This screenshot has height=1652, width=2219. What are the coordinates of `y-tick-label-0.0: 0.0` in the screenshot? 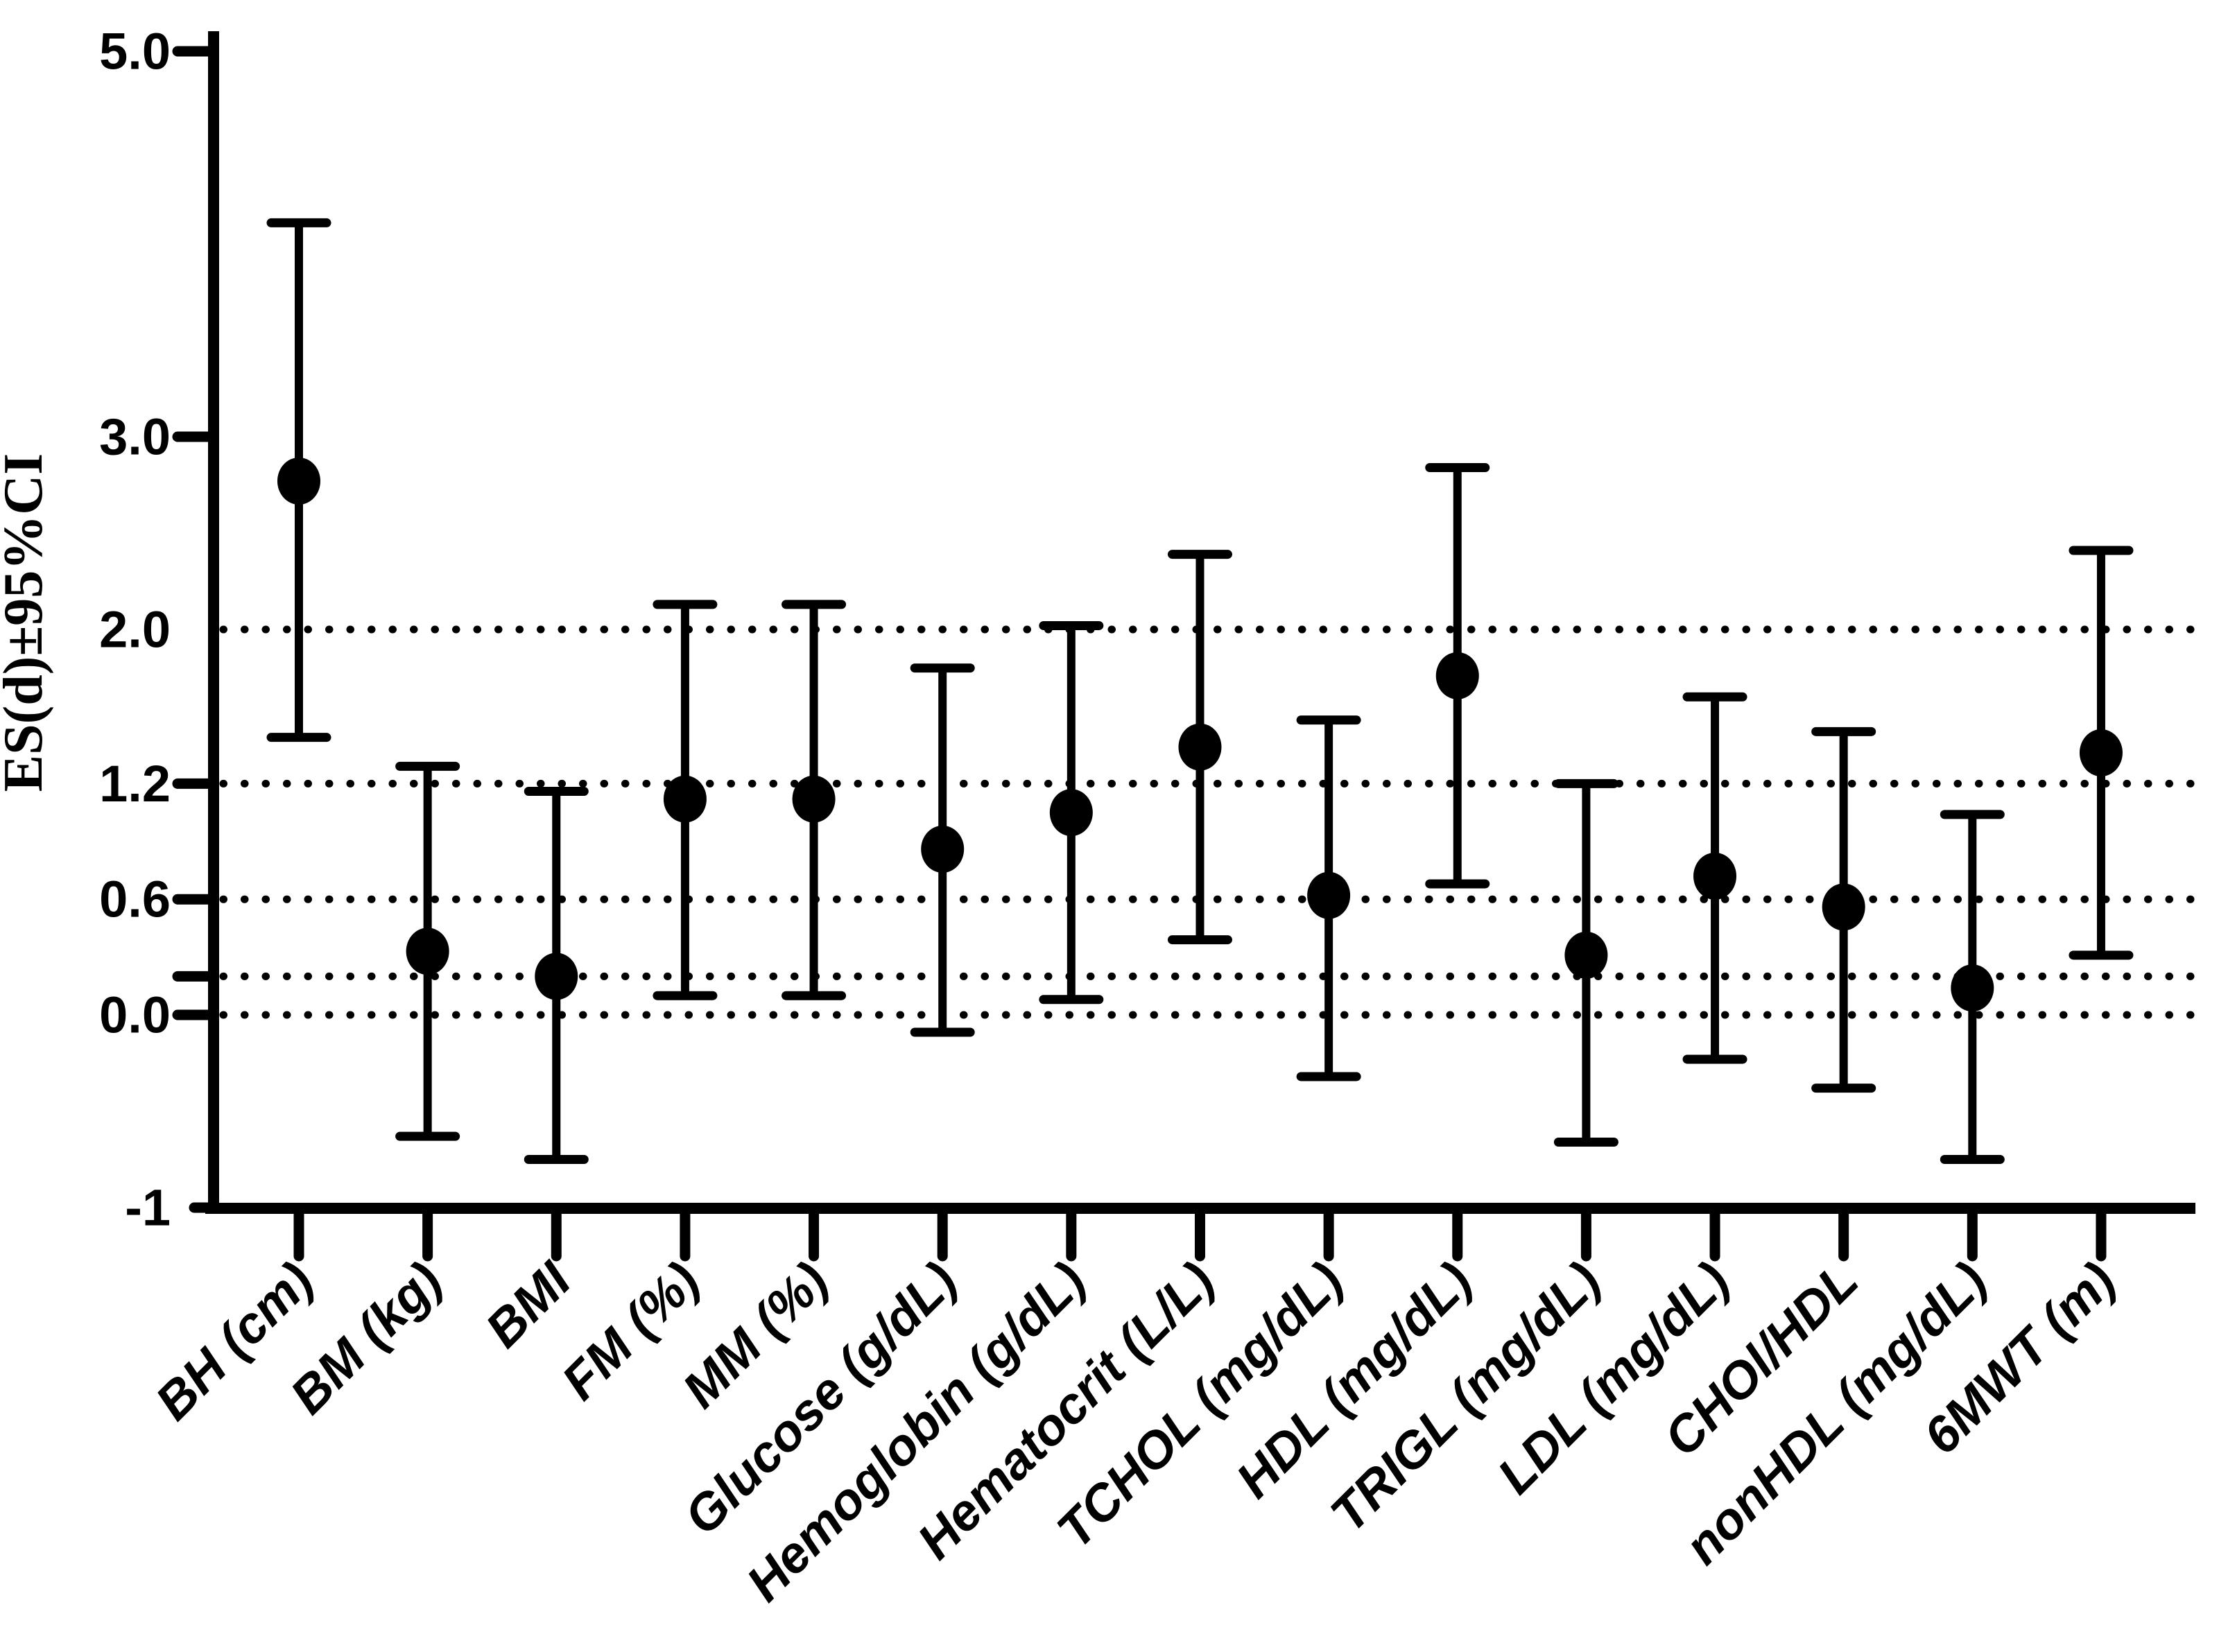 It's located at (135, 1015).